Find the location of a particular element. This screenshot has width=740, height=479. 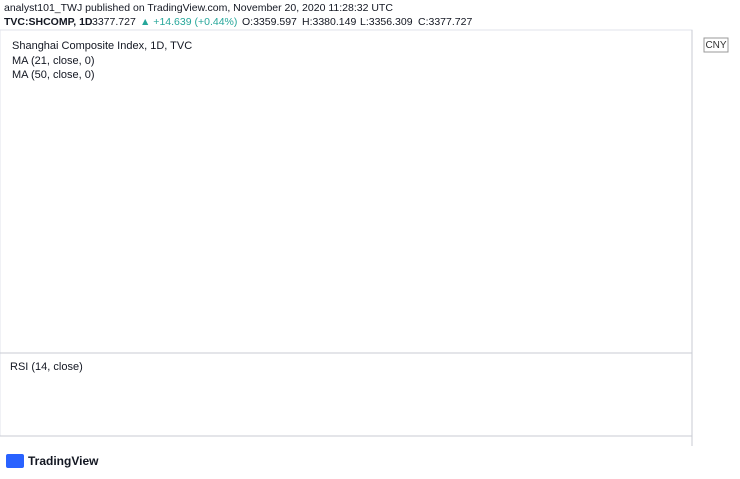

ohlc-high: H:3380.149 is located at coordinates (329, 22).